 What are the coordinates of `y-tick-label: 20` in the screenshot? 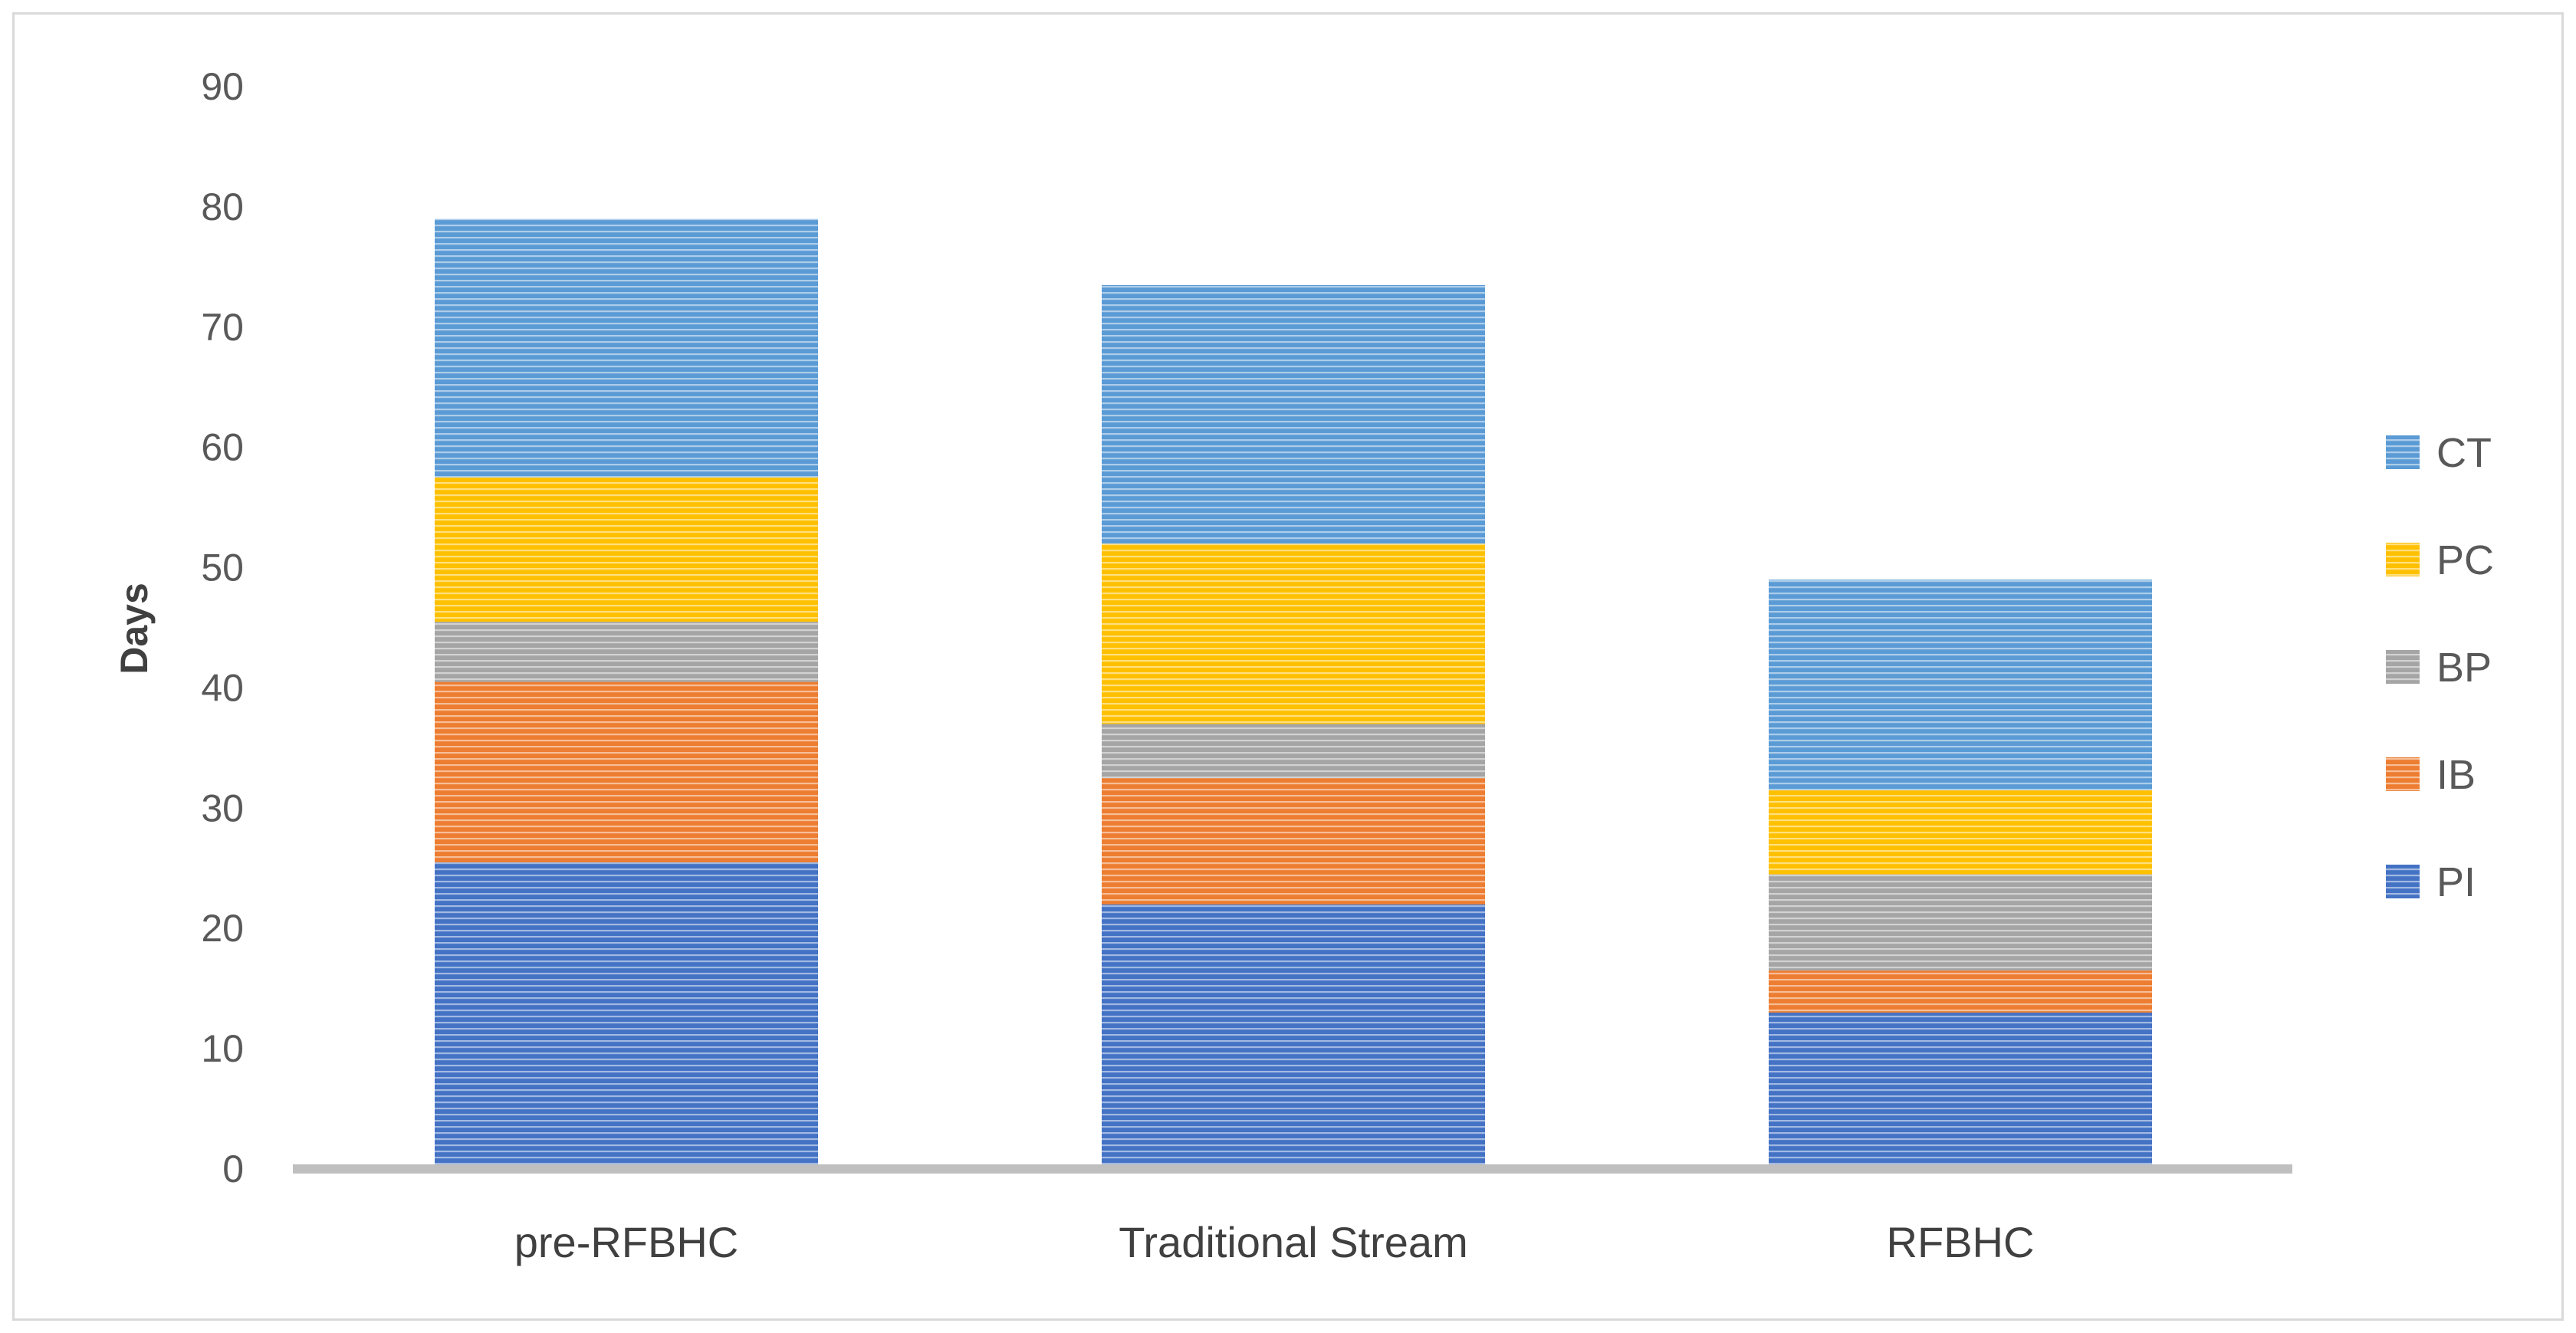 It's located at (222, 929).